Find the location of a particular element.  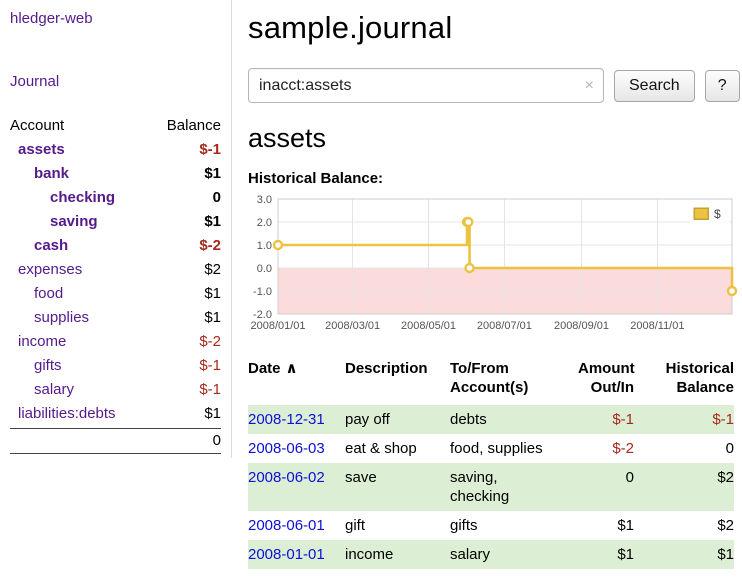

account-link-bank: bank is located at coordinates (52, 173).